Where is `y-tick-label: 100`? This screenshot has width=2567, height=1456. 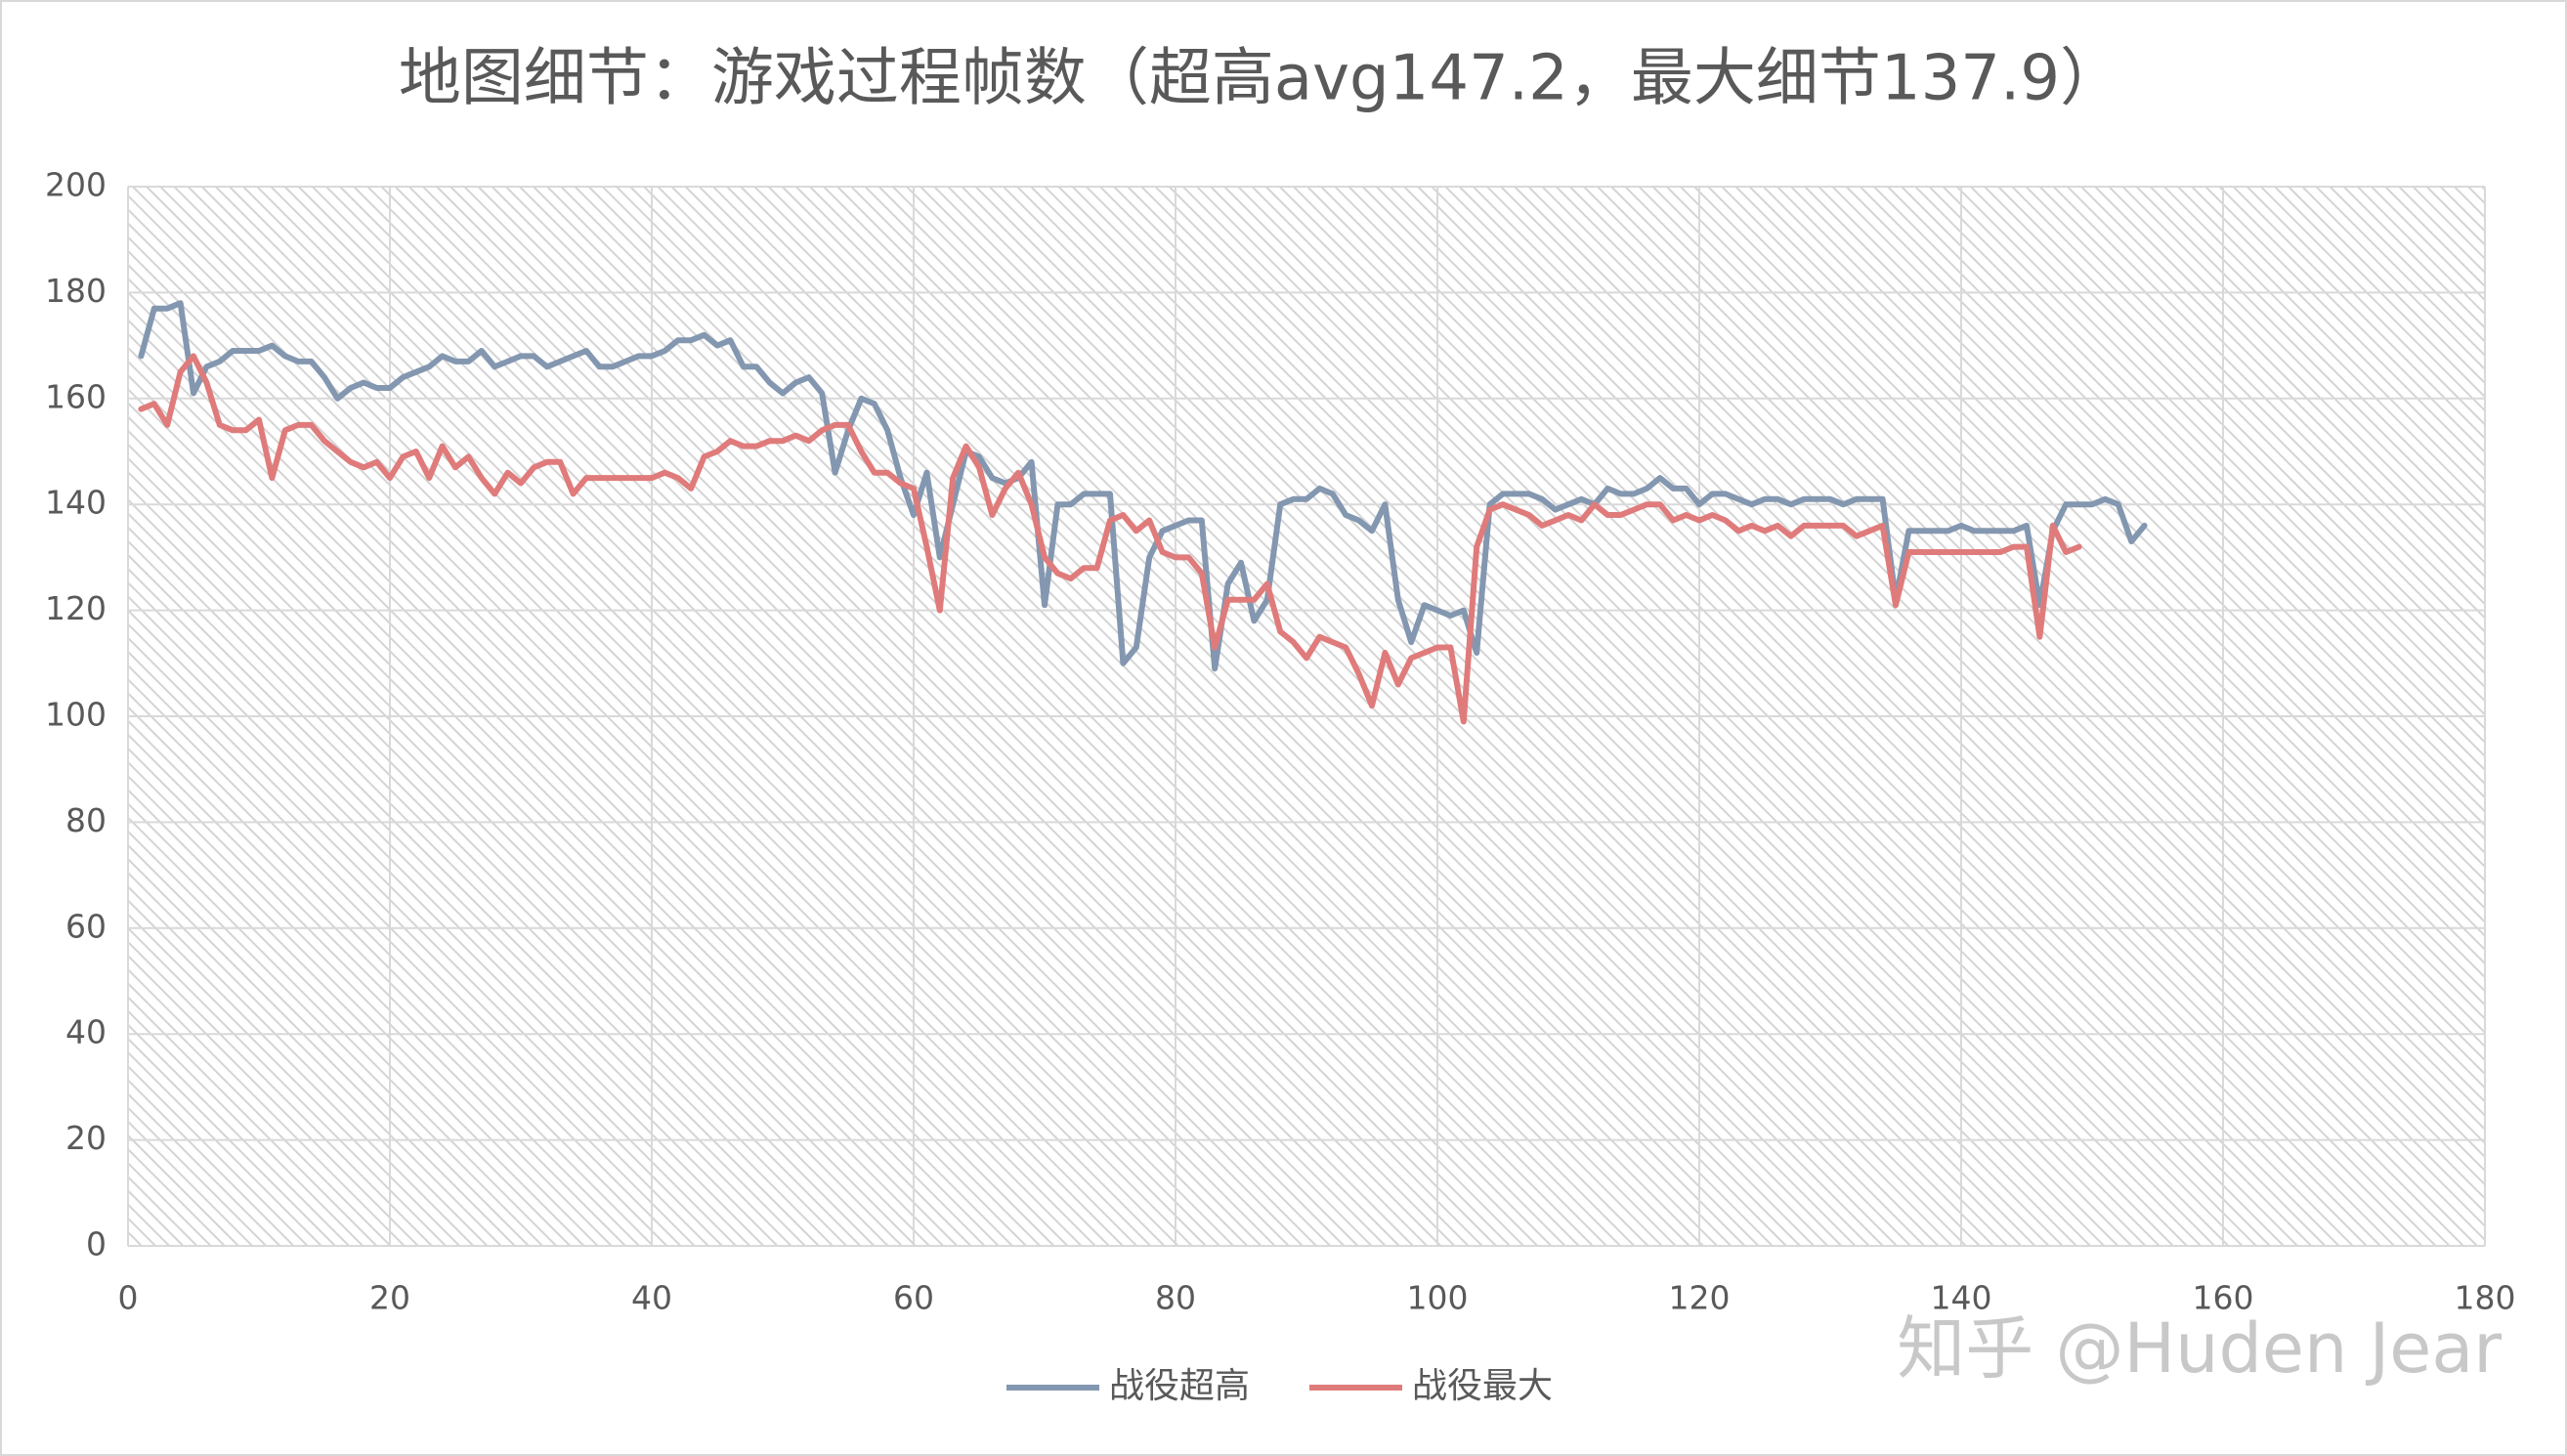
y-tick-label: 100 is located at coordinates (76, 715).